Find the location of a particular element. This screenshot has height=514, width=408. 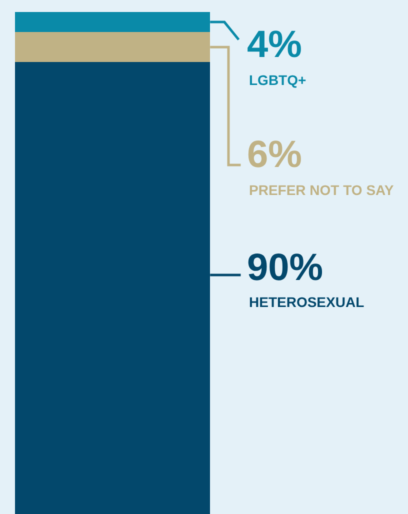

data-label: 6% is located at coordinates (274, 155).